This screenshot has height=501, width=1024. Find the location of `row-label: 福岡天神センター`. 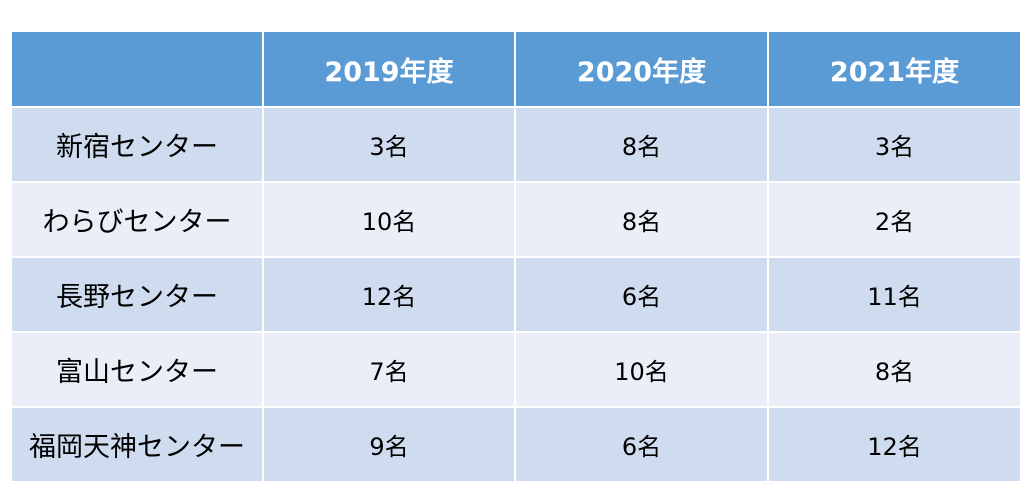

row-label: 福岡天神センター is located at coordinates (137, 444).